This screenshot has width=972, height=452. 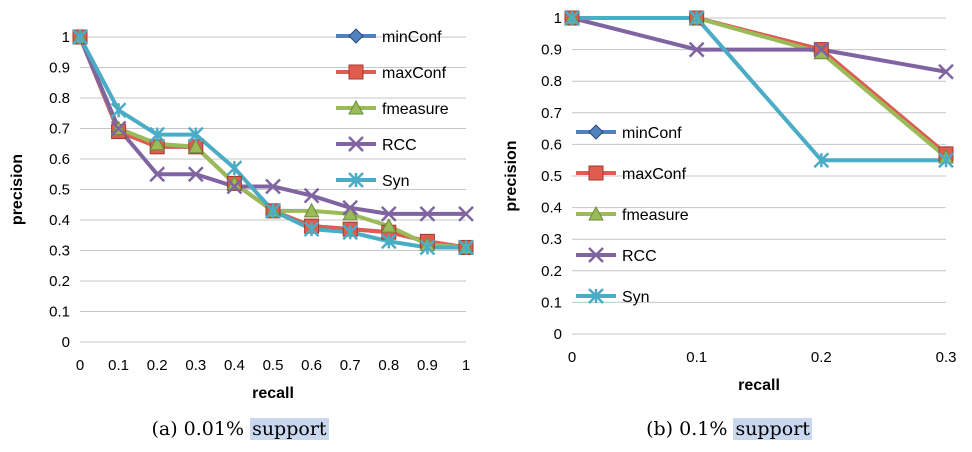 I want to click on x-tick-label: 0.6, so click(x=311, y=365).